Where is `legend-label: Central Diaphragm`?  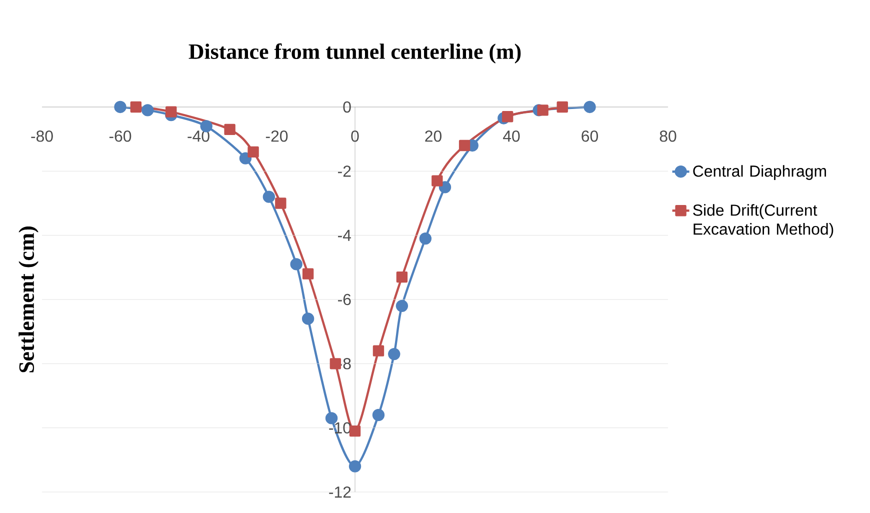 legend-label: Central Diaphragm is located at coordinates (759, 172).